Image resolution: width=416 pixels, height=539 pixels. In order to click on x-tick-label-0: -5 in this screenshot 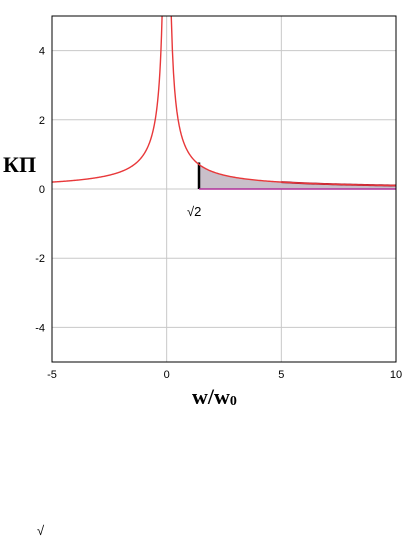, I will do `click(52, 375)`.